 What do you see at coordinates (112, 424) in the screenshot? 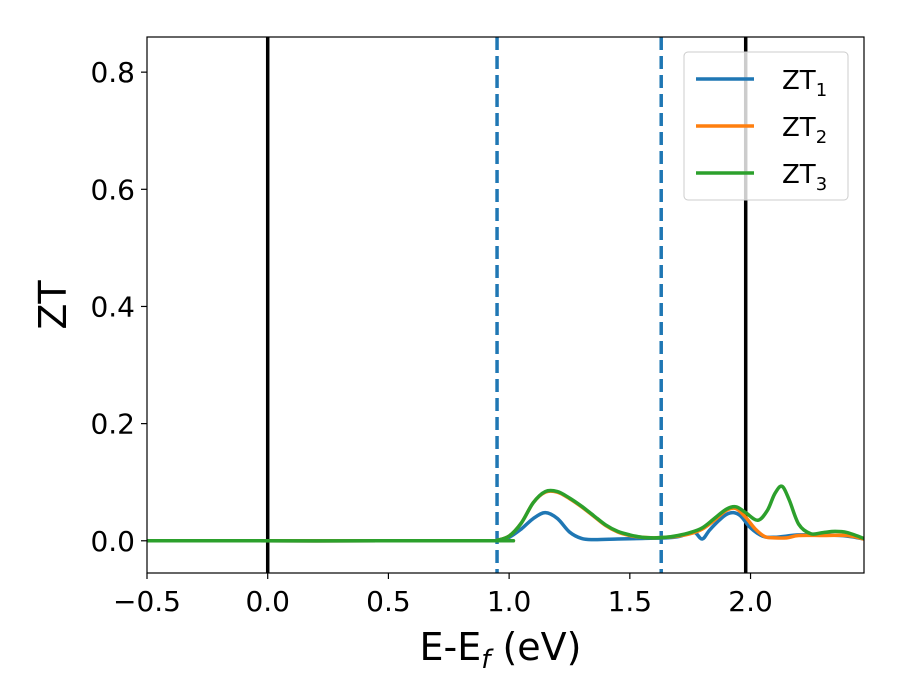
I see `y-tick-label: 0.2` at bounding box center [112, 424].